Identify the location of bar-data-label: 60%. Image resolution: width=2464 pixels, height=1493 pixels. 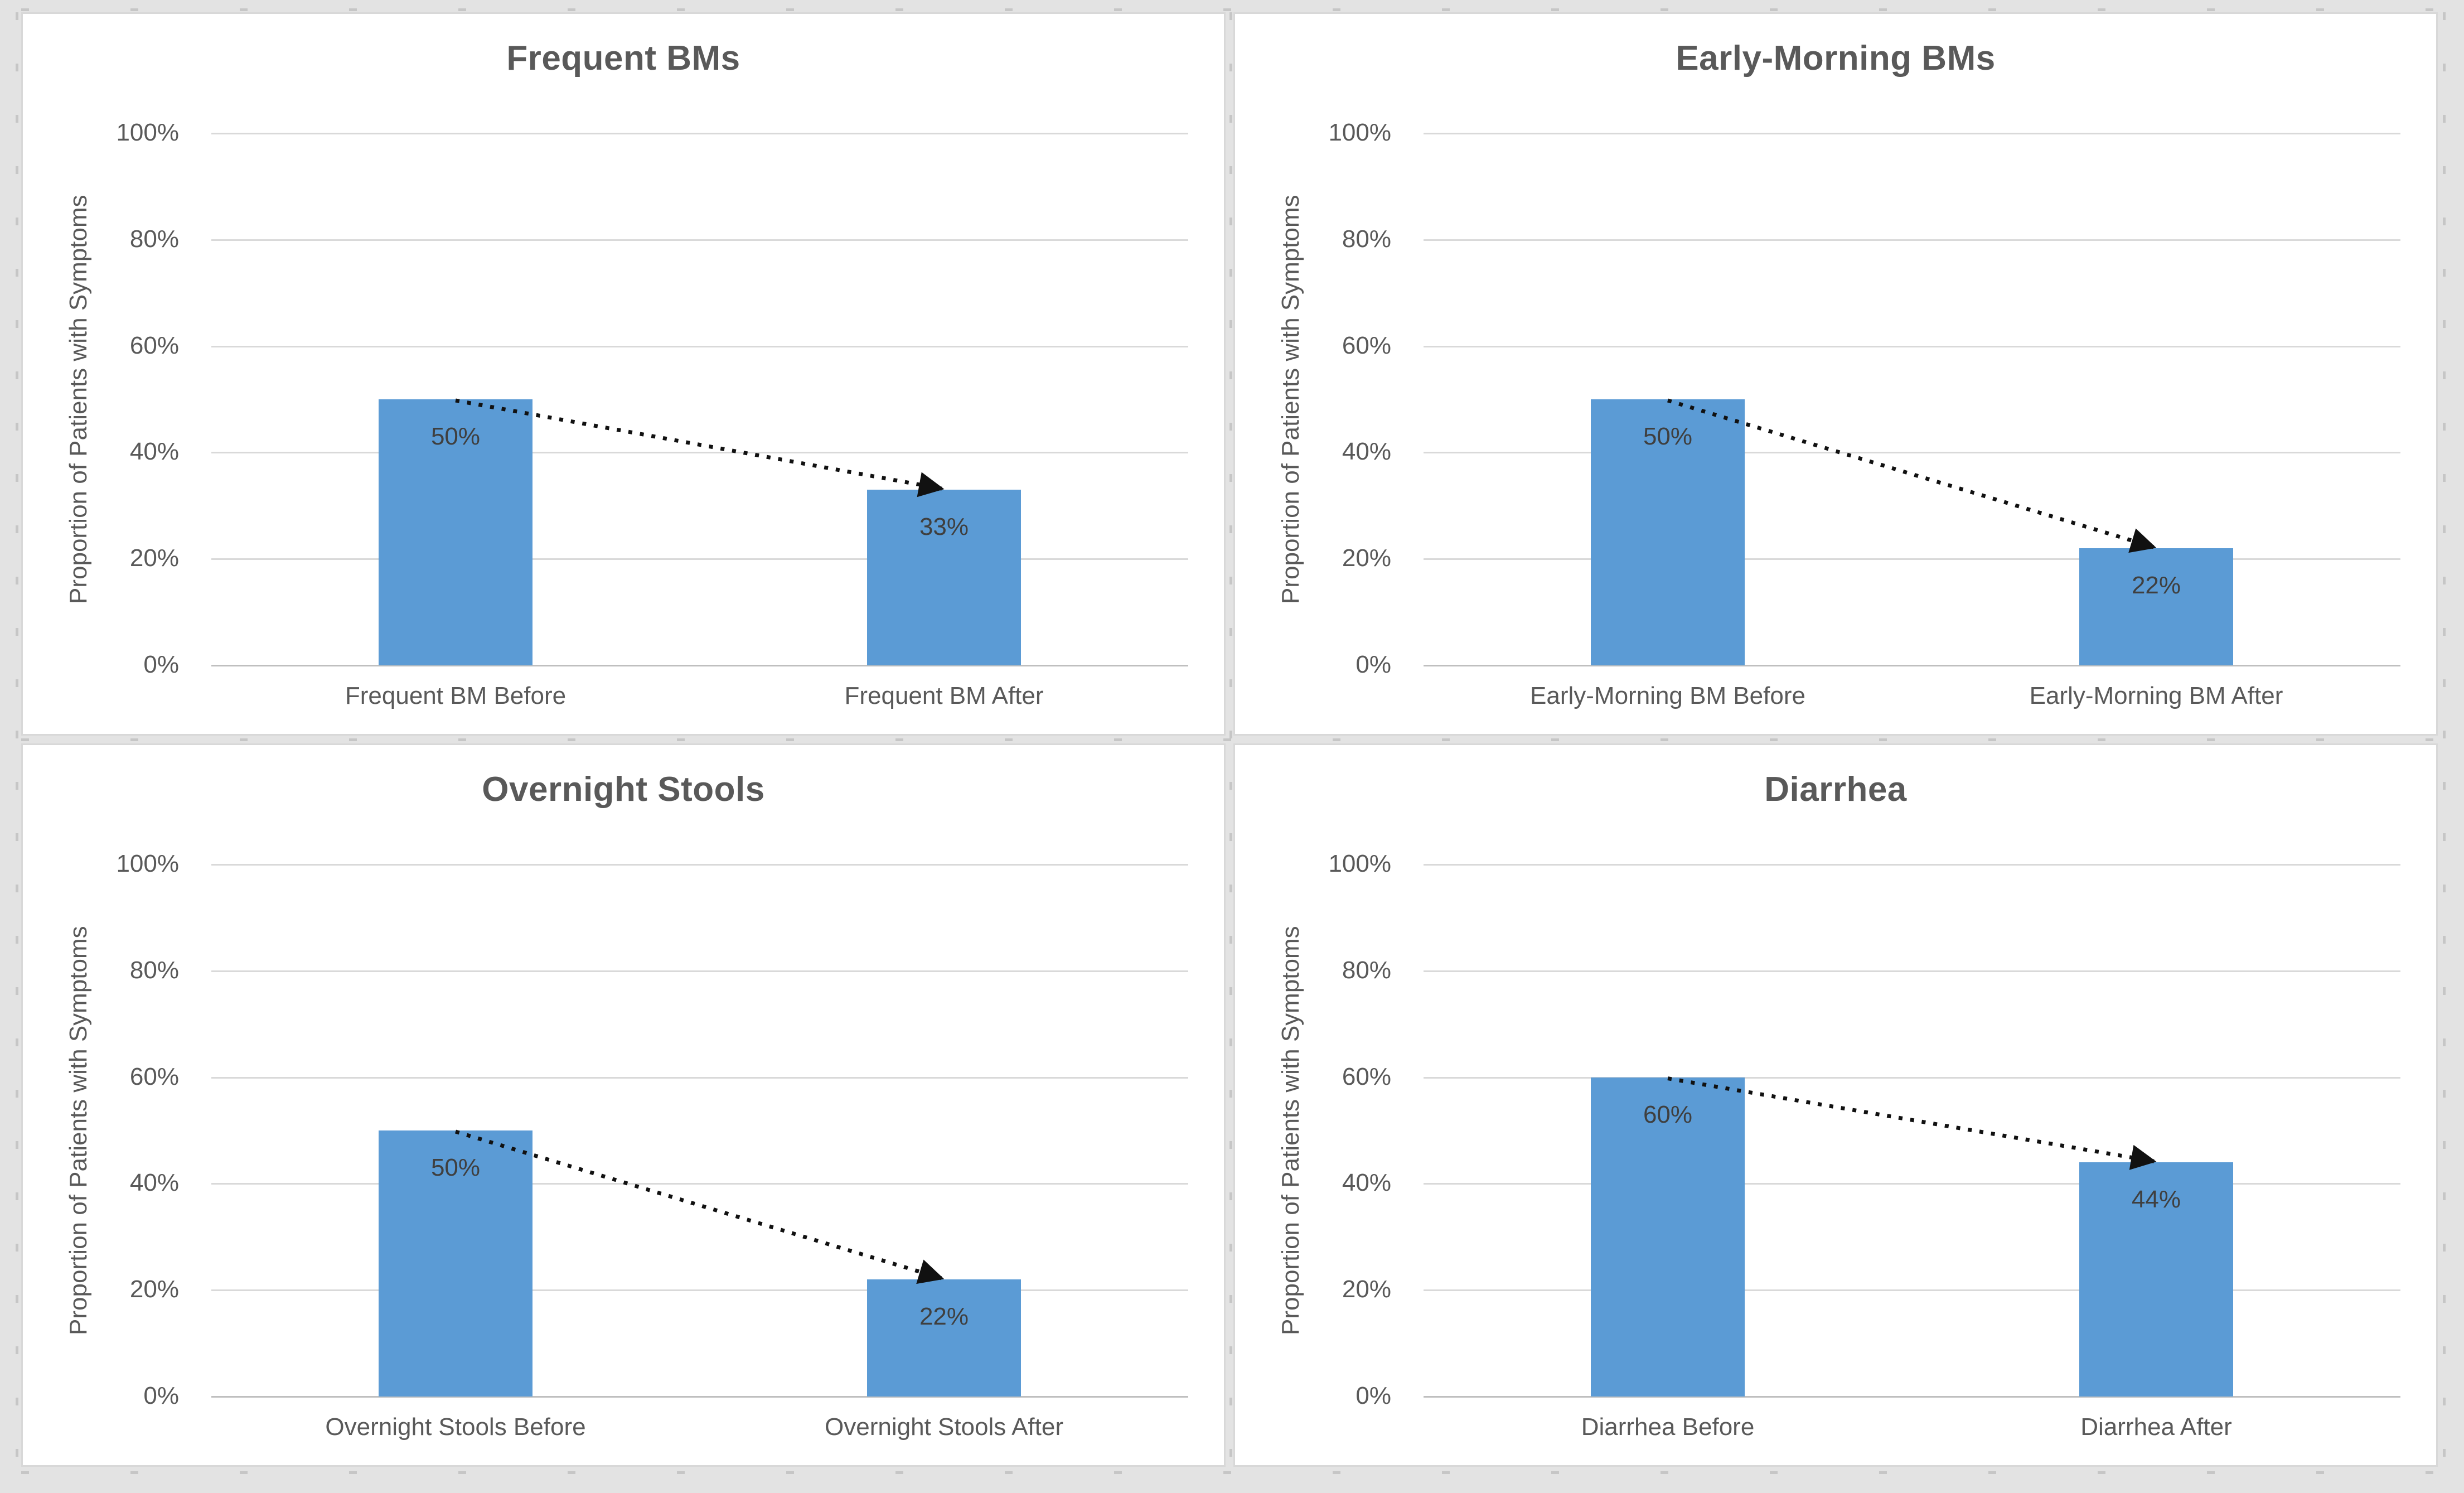
(1668, 1114).